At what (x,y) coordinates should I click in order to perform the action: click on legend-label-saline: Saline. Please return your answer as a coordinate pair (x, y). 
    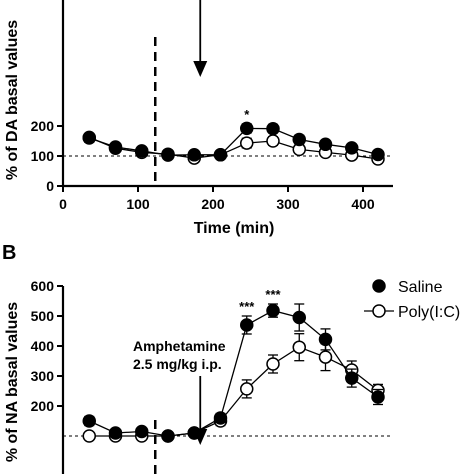
    Looking at the image, I should click on (420, 287).